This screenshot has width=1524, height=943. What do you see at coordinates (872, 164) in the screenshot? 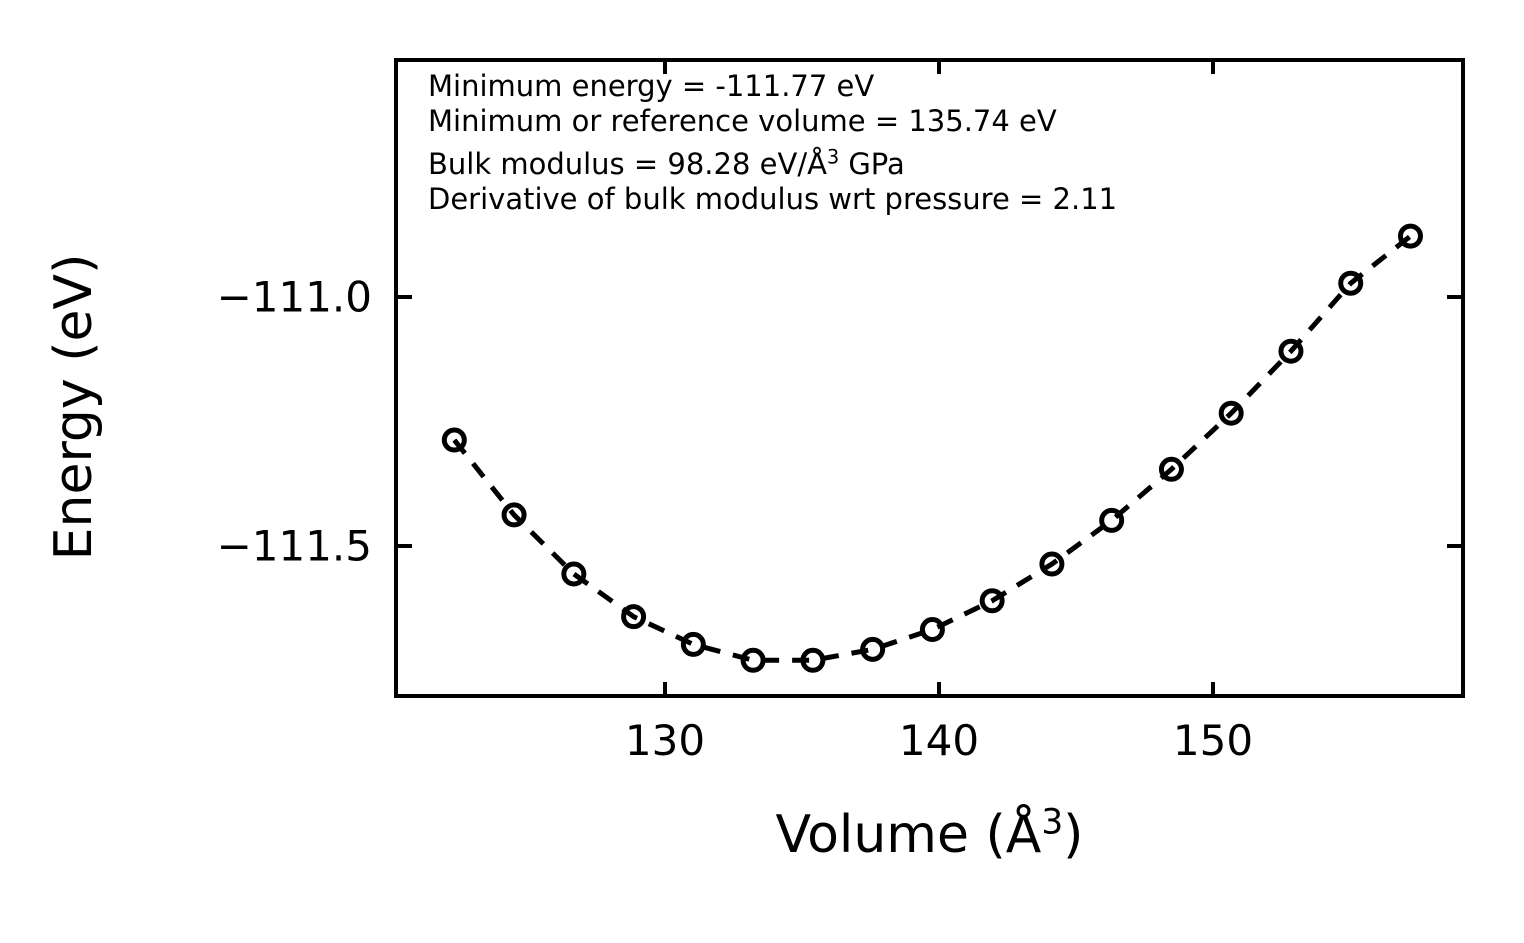
I see `annotation-bulk-modulus-suffix: GPa` at bounding box center [872, 164].